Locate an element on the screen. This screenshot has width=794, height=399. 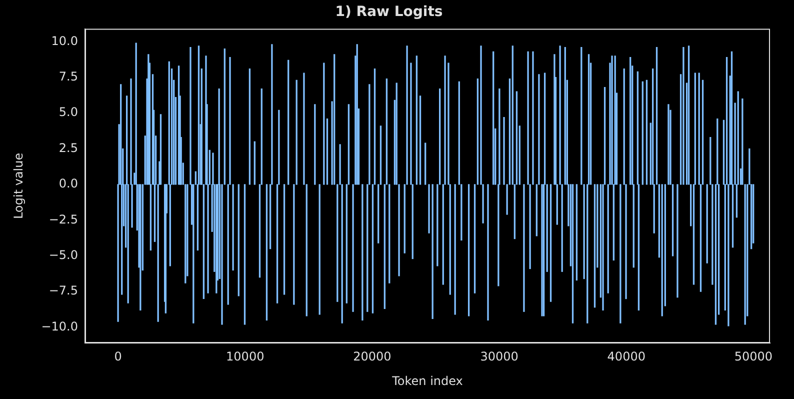
x-tick-label: 30000 is located at coordinates (499, 356).